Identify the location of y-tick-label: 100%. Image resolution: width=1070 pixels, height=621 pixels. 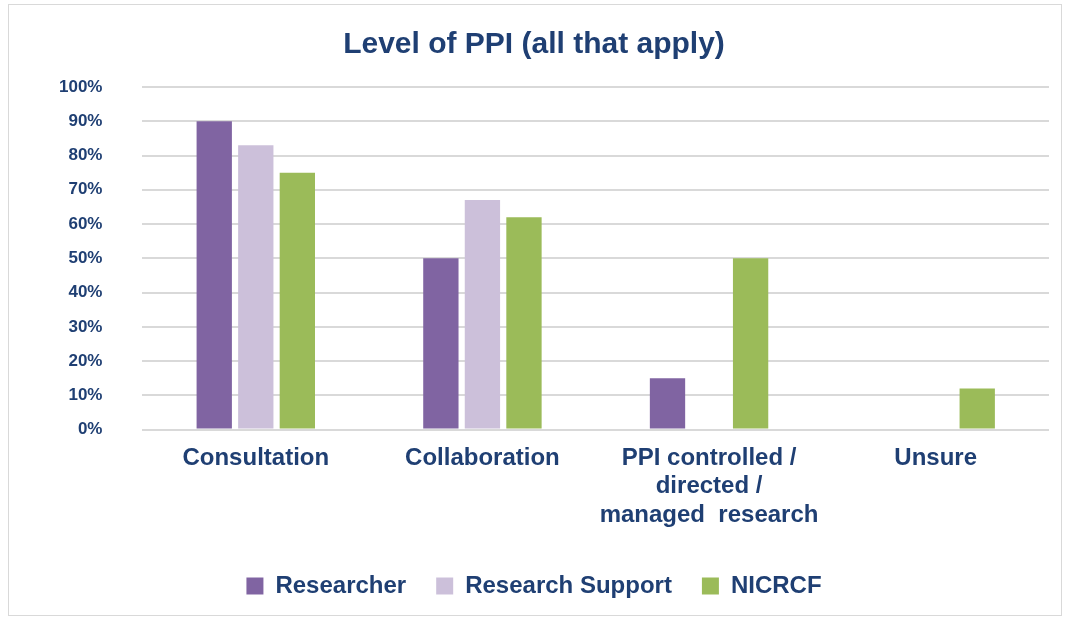
(81, 86).